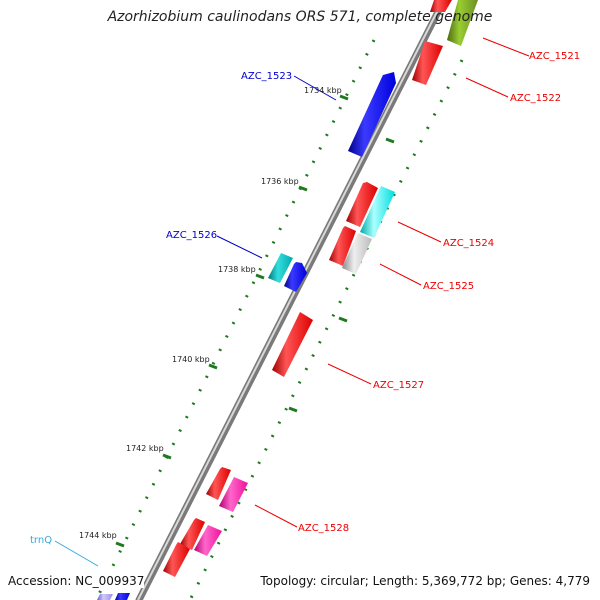  I want to click on kbp-label-1744: 1744 kbp, so click(98, 535).